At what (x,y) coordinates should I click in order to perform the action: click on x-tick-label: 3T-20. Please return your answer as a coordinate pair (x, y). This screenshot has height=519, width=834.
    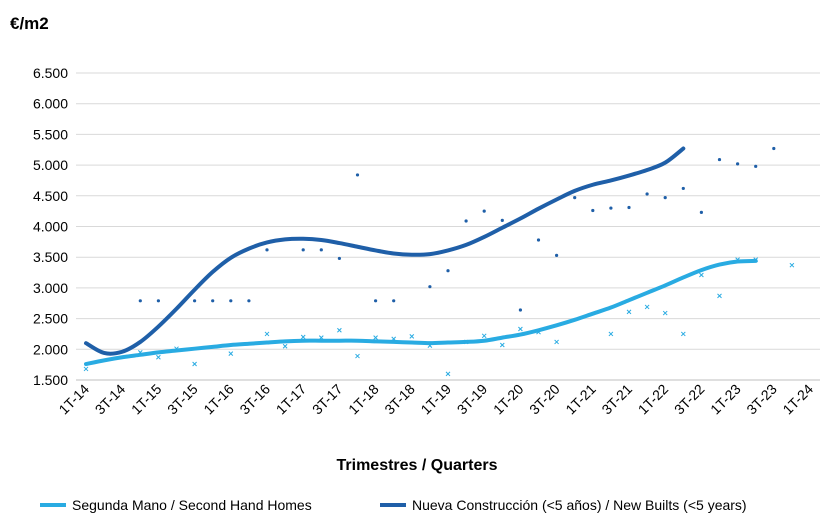
    Looking at the image, I should click on (544, 399).